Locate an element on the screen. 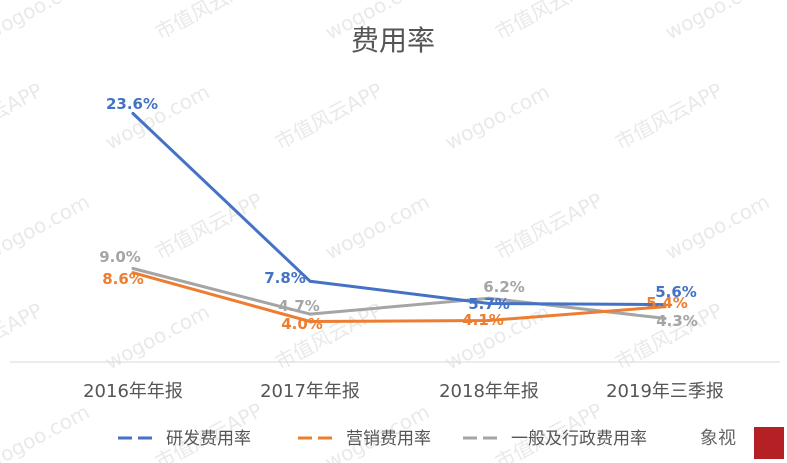  brand-logo: 象视 is located at coordinates (738, 441).